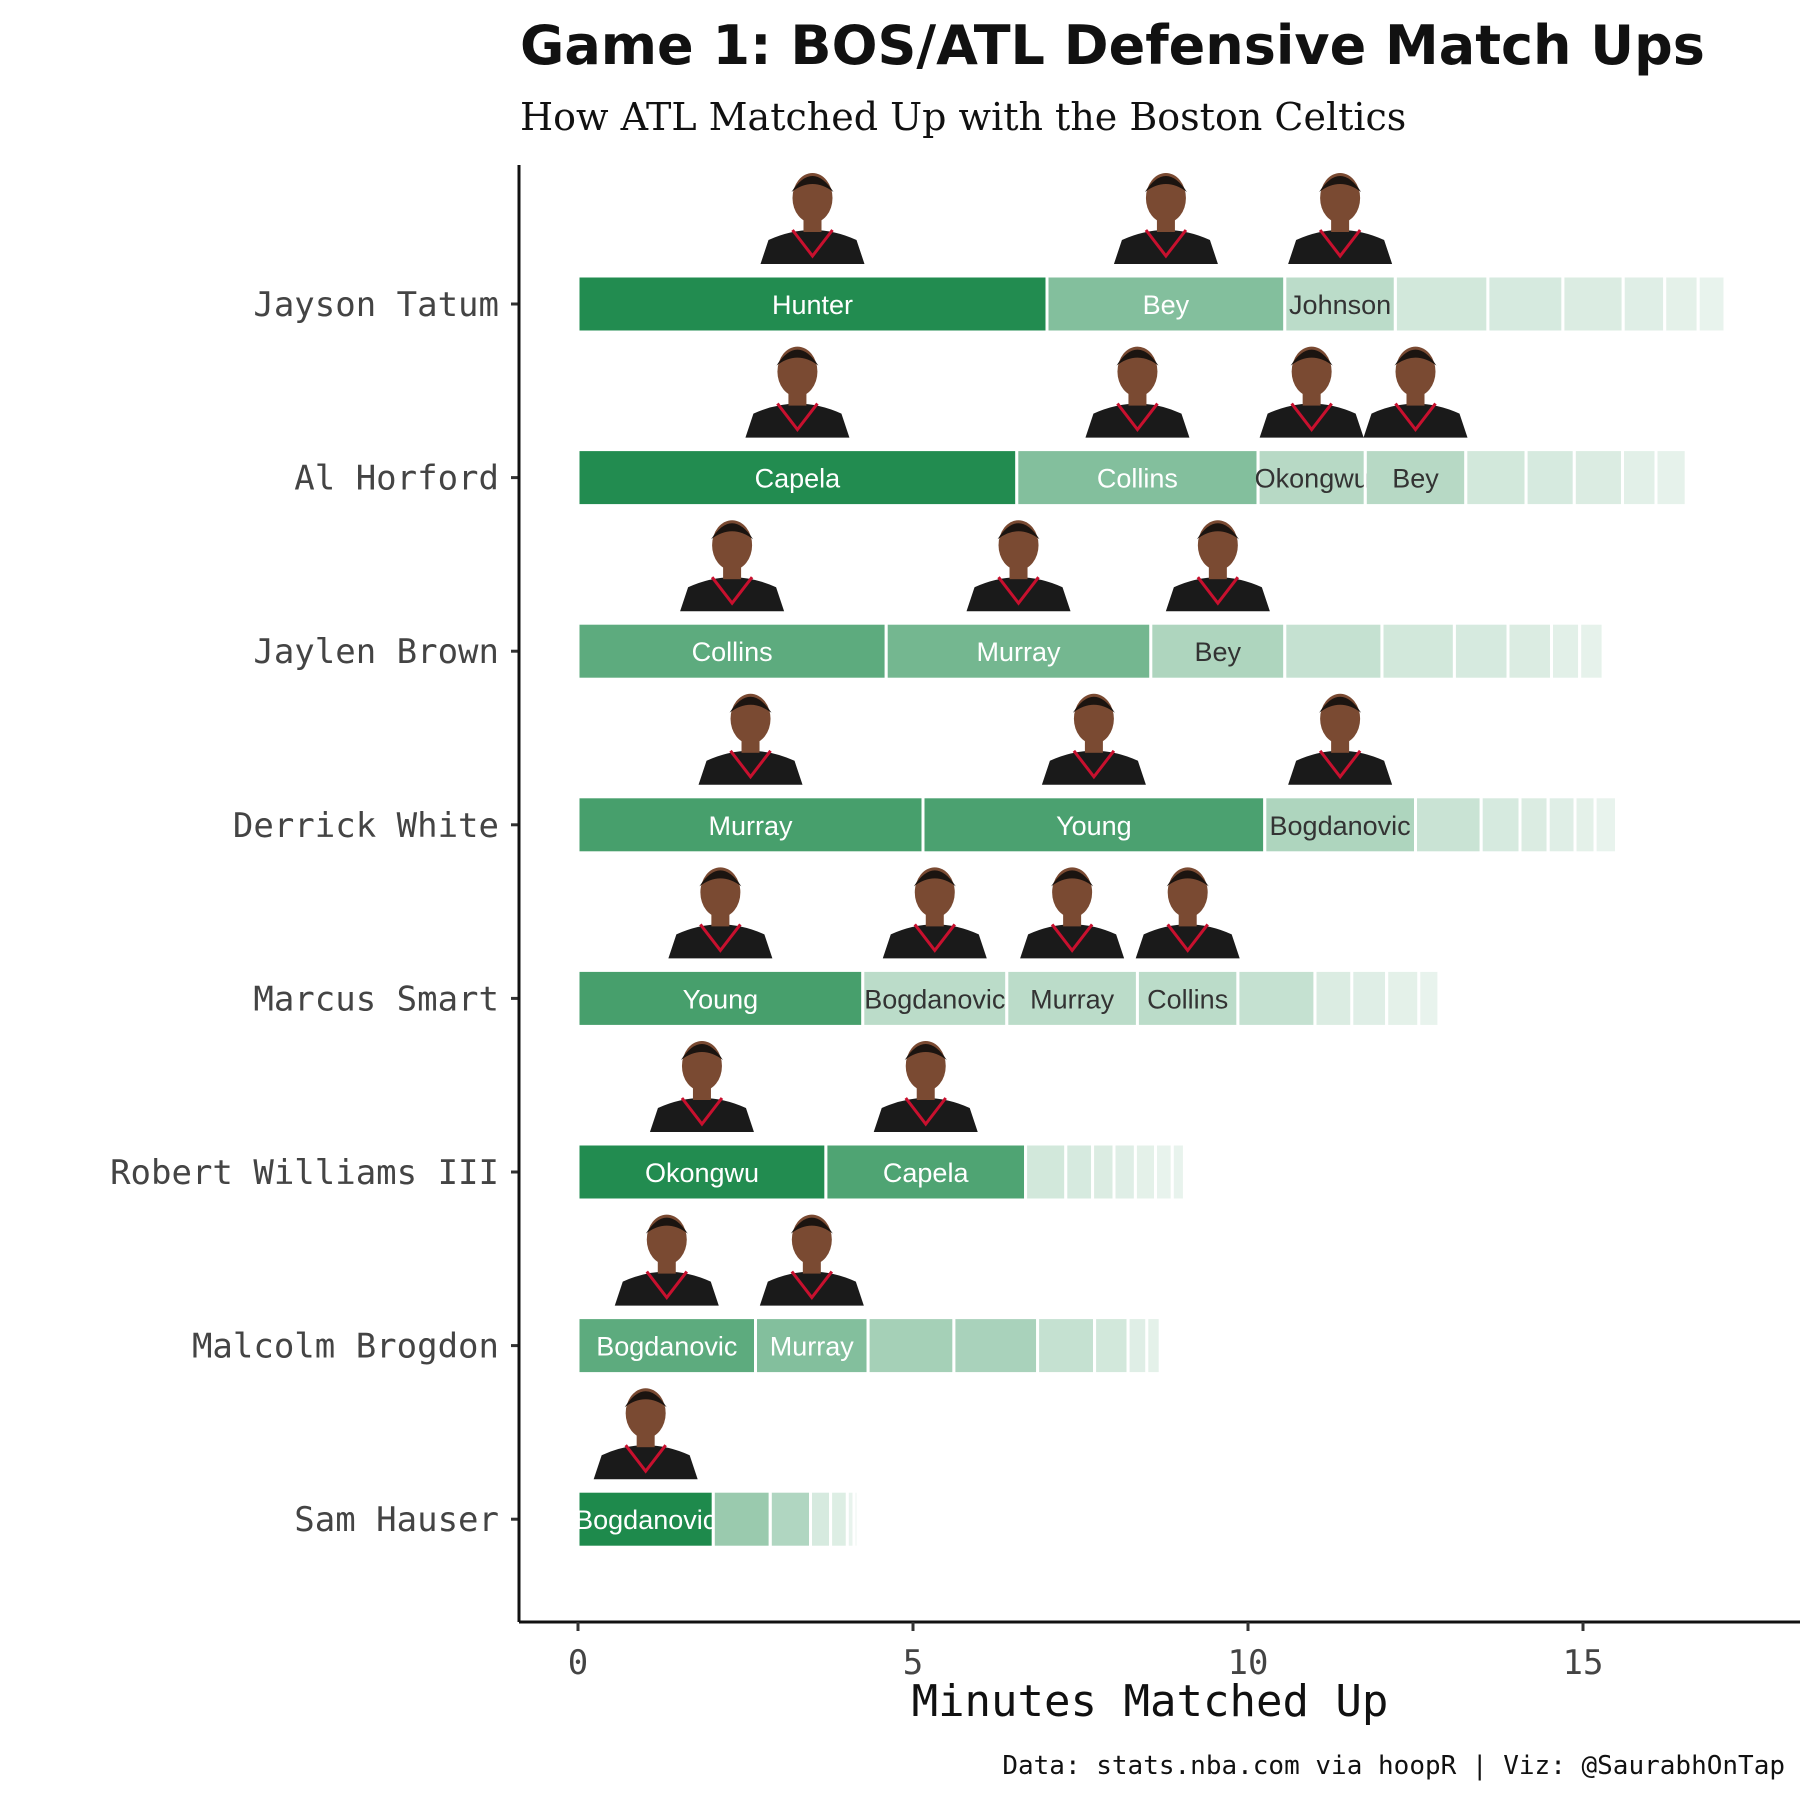 This screenshot has width=1800, height=1805. Describe the element at coordinates (926, 1173) in the screenshot. I see `segment-label-robert-williams-iii-capela: Capela` at that location.